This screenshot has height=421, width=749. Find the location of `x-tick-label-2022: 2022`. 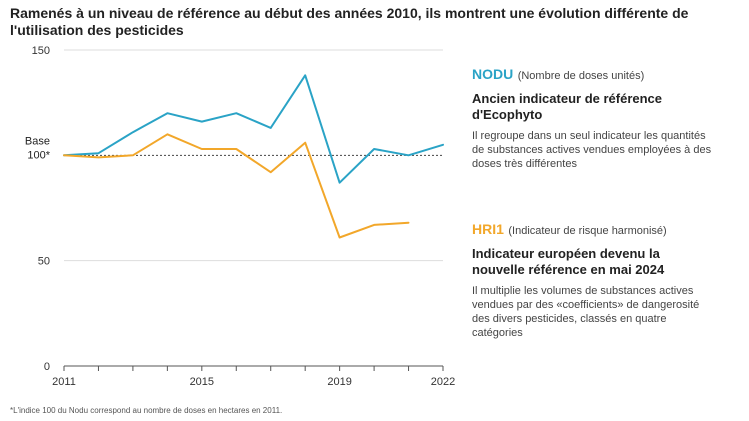

x-tick-label-2022: 2022 is located at coordinates (443, 382).